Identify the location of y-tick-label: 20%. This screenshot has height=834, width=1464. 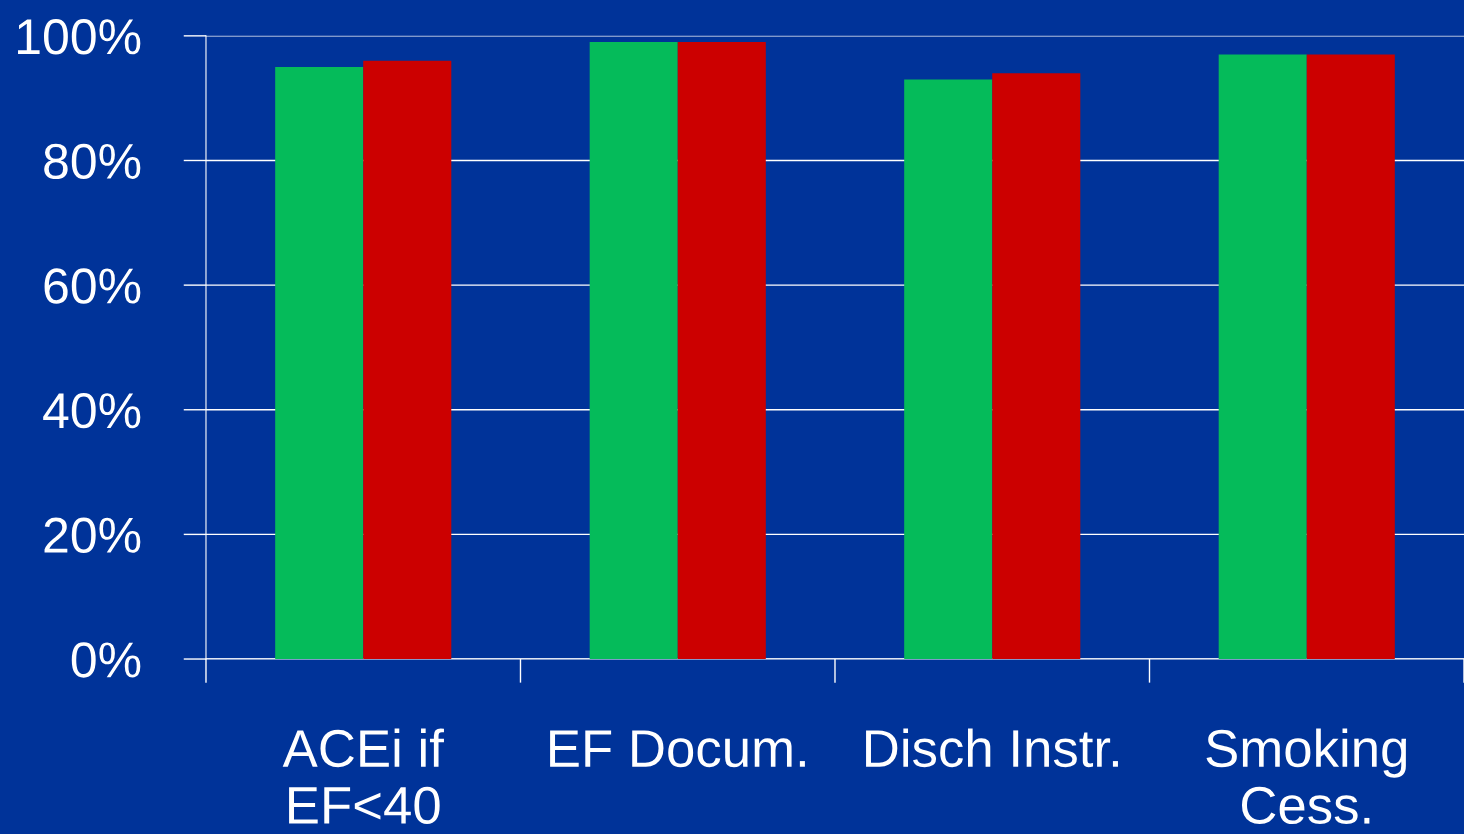
(92, 535).